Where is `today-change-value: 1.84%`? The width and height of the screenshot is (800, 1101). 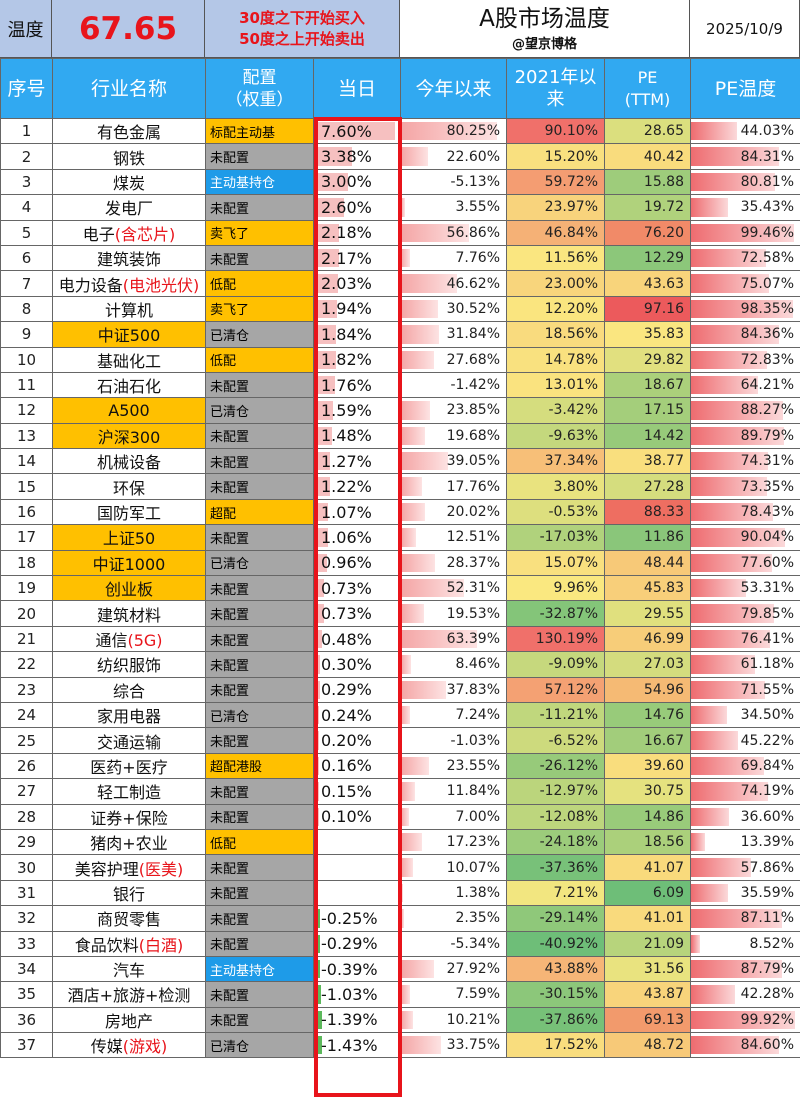
today-change-value: 1.84% is located at coordinates (346, 334).